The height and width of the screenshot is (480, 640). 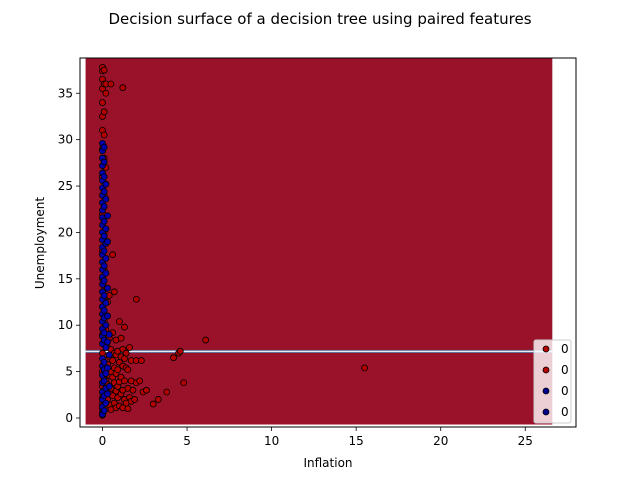 What do you see at coordinates (65, 186) in the screenshot?
I see `y-tick-label-25: 25` at bounding box center [65, 186].